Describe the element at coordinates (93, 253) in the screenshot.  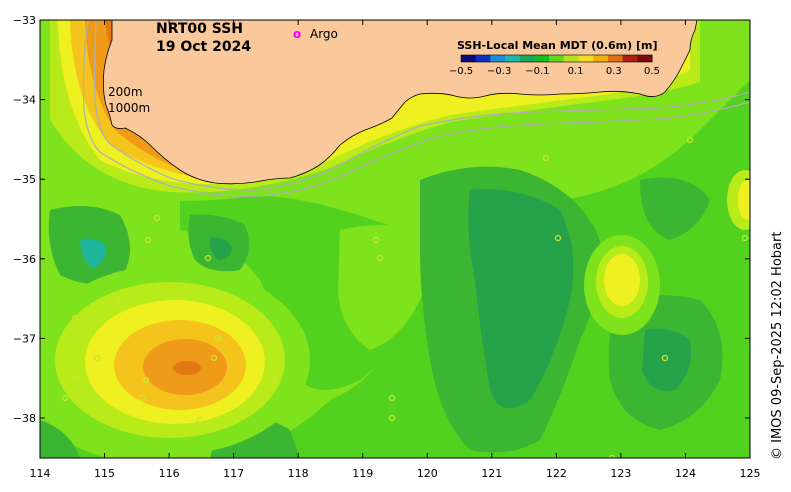
I see `ssh-trough-west-inner` at that location.